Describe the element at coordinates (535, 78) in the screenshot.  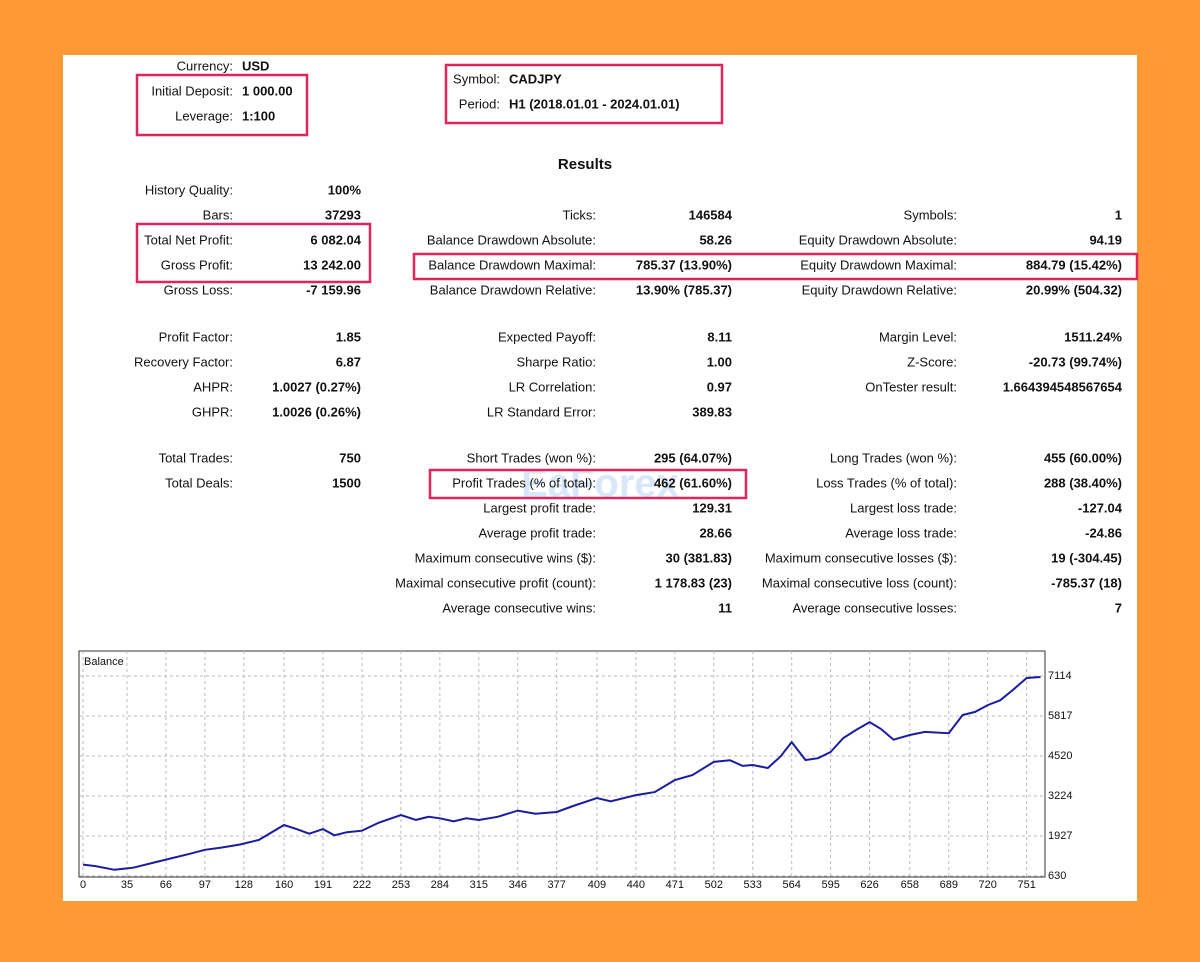
I see `field-value: CADJPY` at that location.